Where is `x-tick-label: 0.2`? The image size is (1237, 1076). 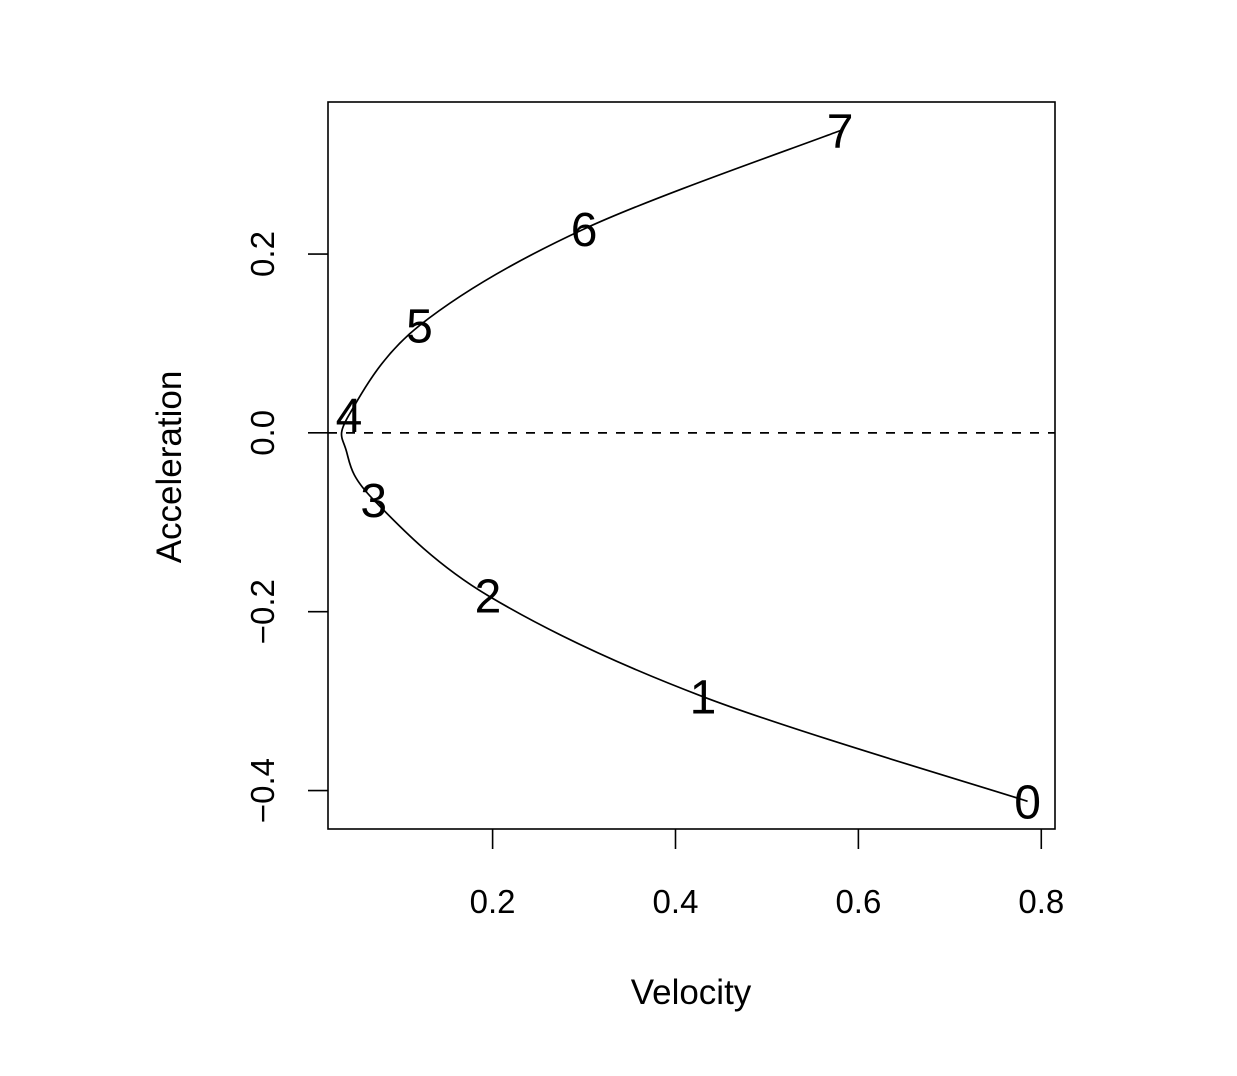 x-tick-label: 0.2 is located at coordinates (493, 901).